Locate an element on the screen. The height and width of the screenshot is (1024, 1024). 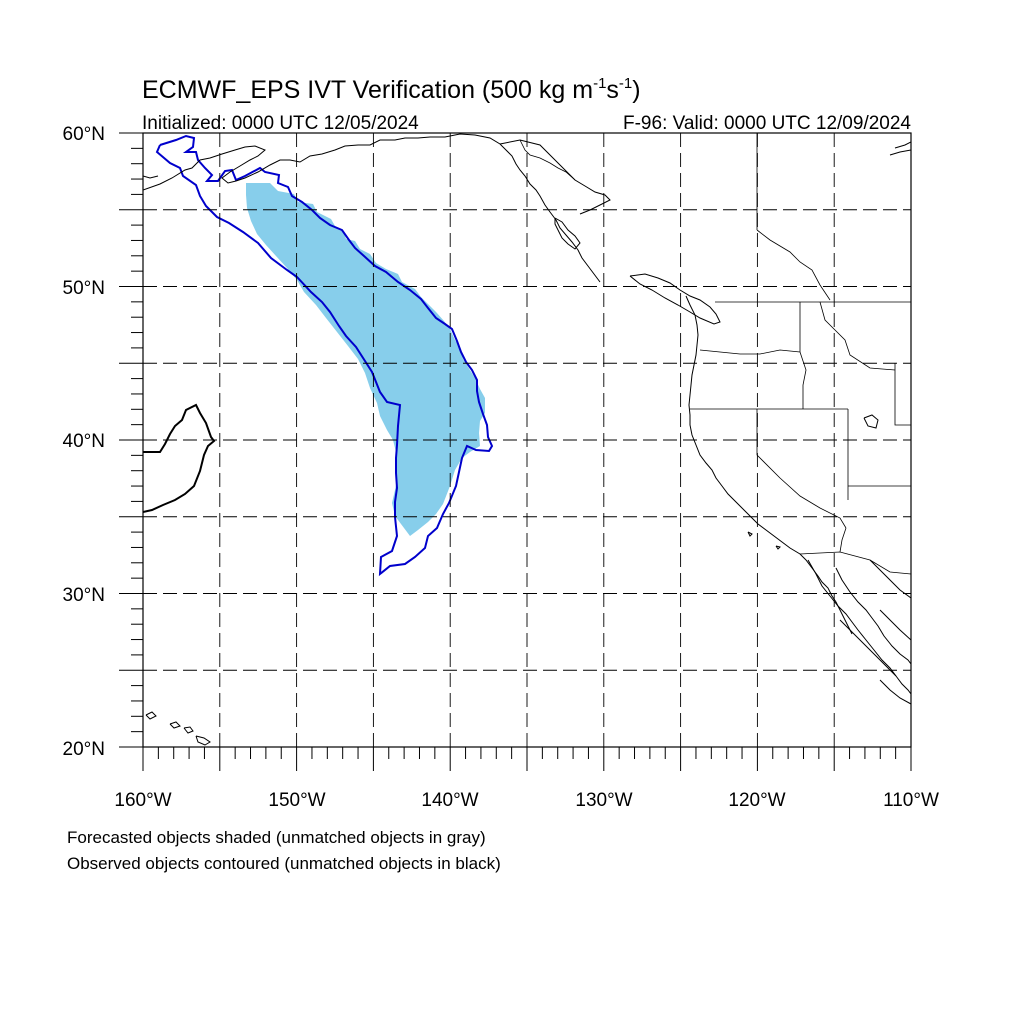
lat-label-20n: 20°N is located at coordinates (84, 749).